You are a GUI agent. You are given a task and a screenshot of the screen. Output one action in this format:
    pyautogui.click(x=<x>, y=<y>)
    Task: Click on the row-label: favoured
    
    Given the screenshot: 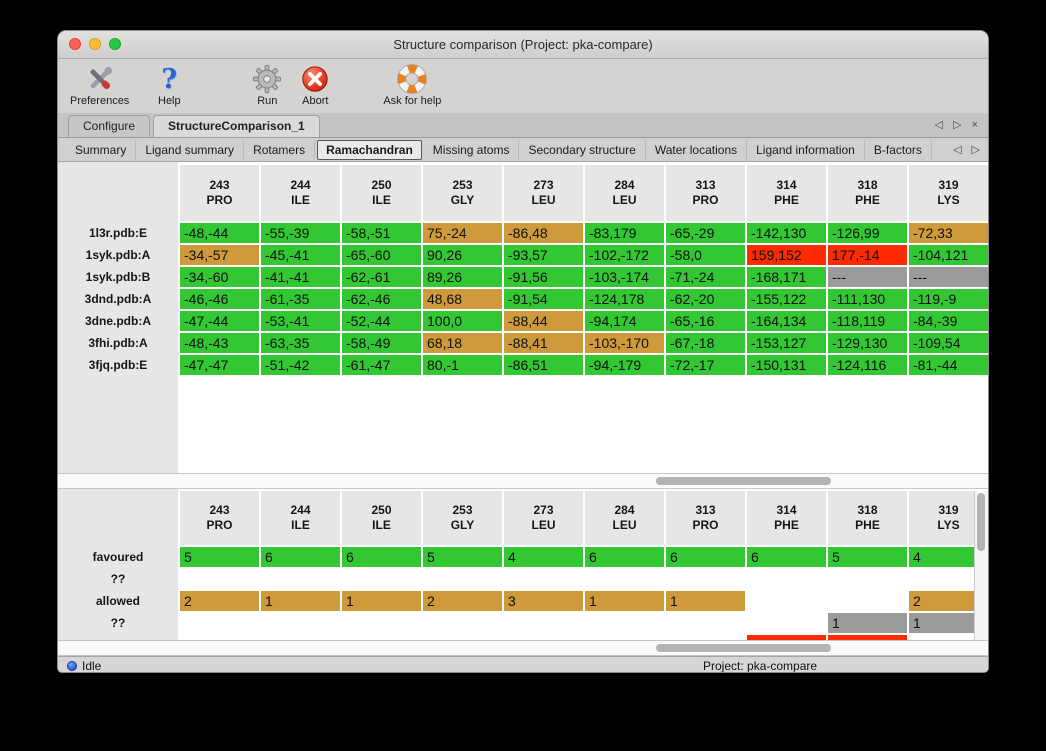 What is the action you would take?
    pyautogui.click(x=118, y=557)
    